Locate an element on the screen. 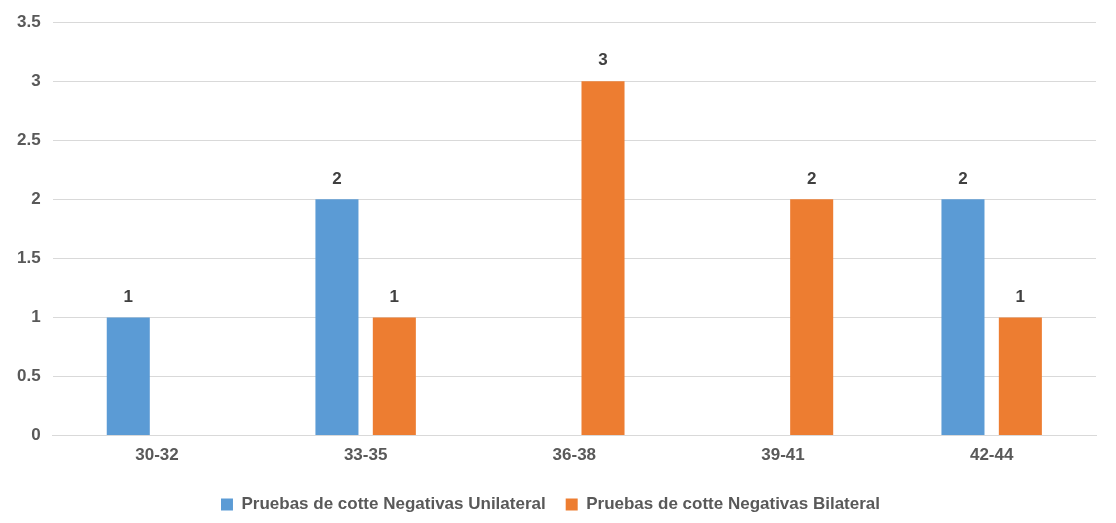 This screenshot has height=523, width=1116. x-tick-label: 30-32 is located at coordinates (157, 455).